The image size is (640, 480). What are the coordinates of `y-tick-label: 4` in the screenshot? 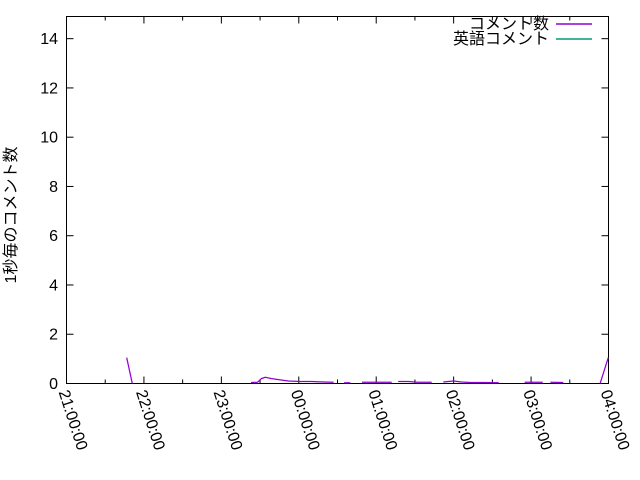 It's located at (53, 285).